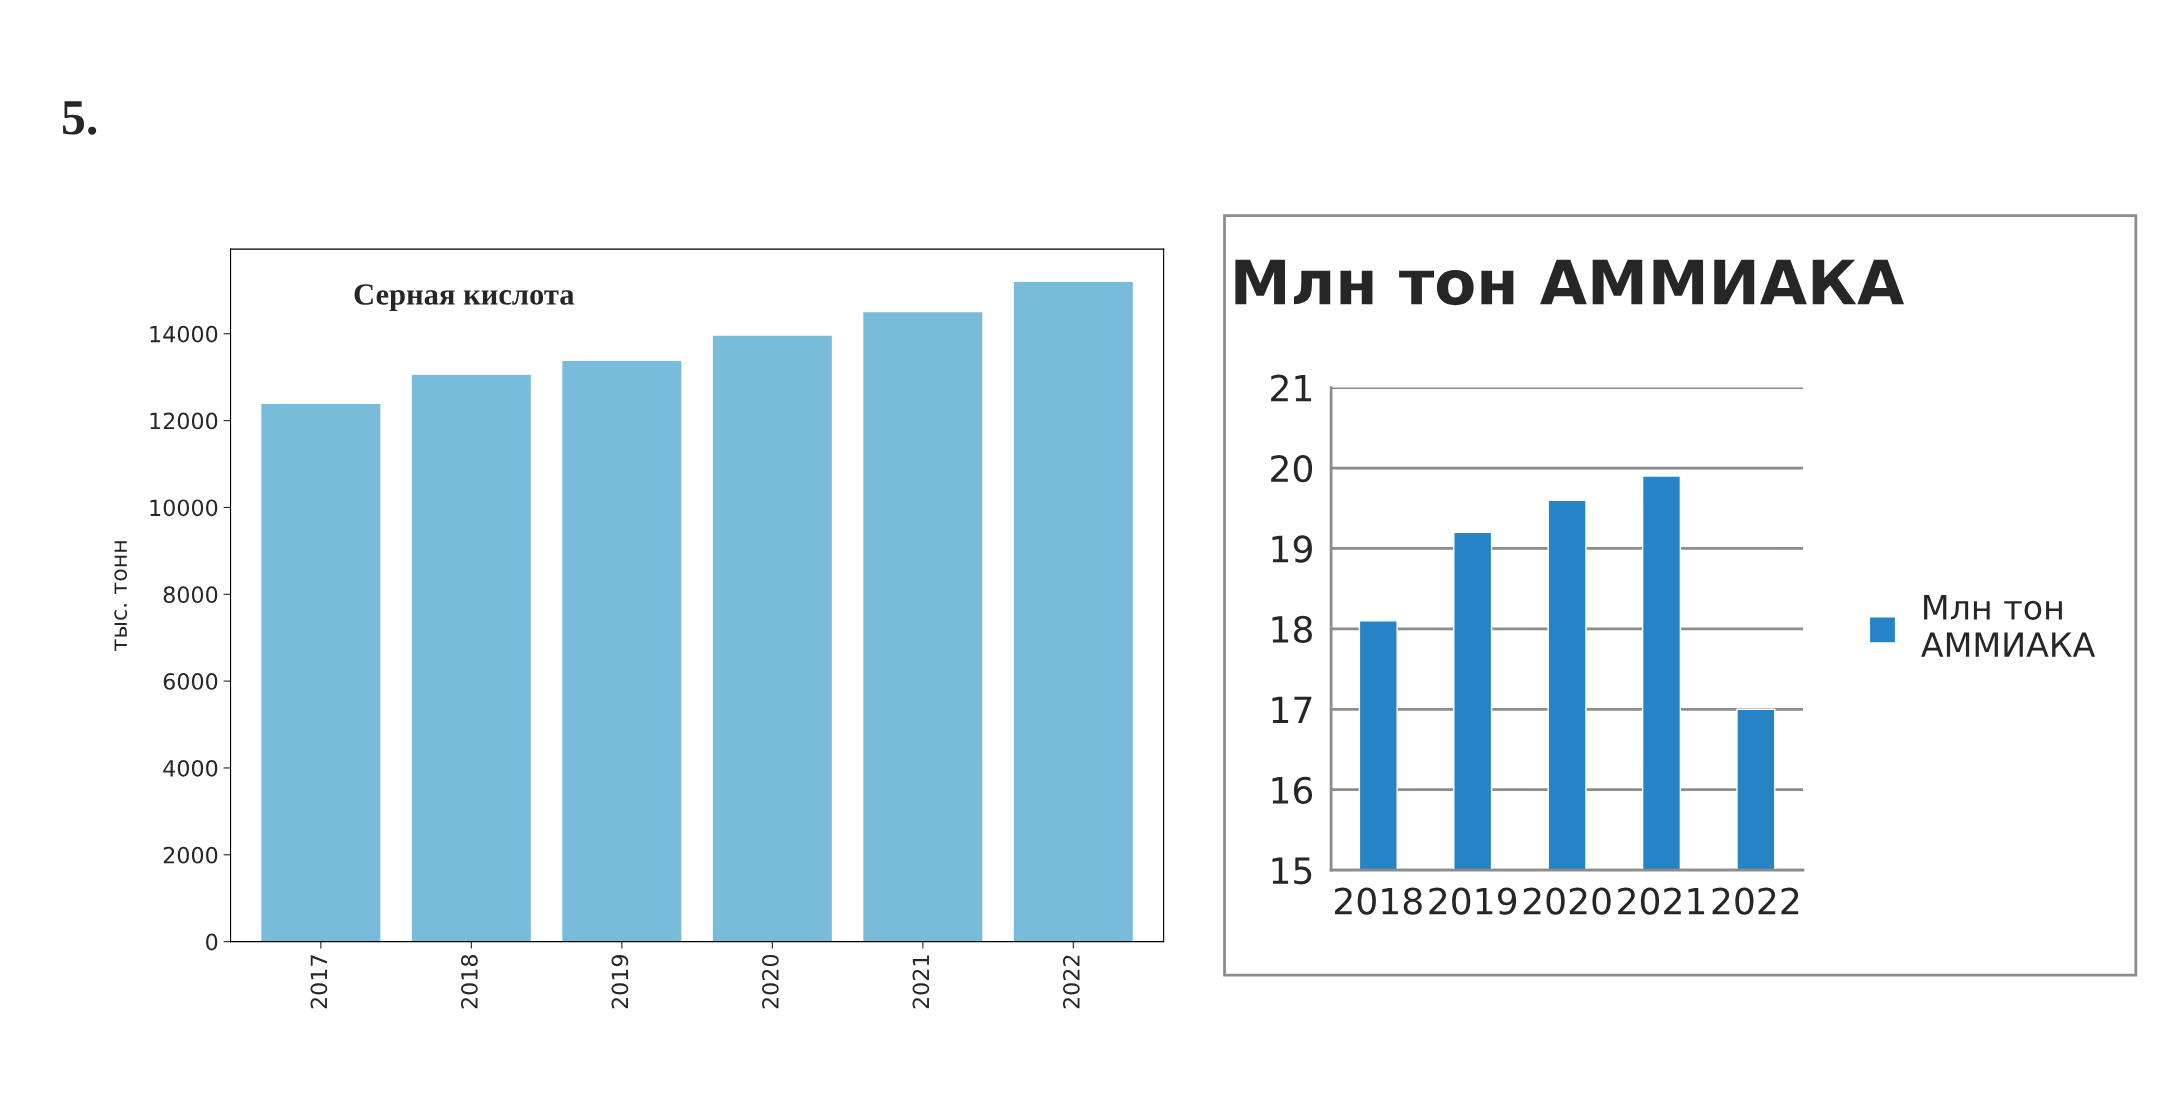 The width and height of the screenshot is (2175, 1117). I want to click on y-tick-label: 15, so click(1292, 871).